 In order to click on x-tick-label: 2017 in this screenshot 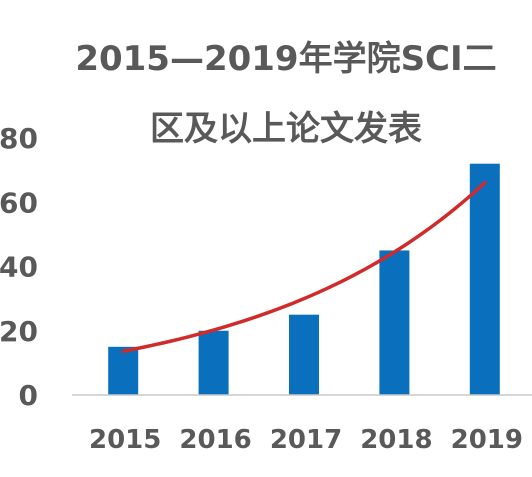, I will do `click(306, 440)`.